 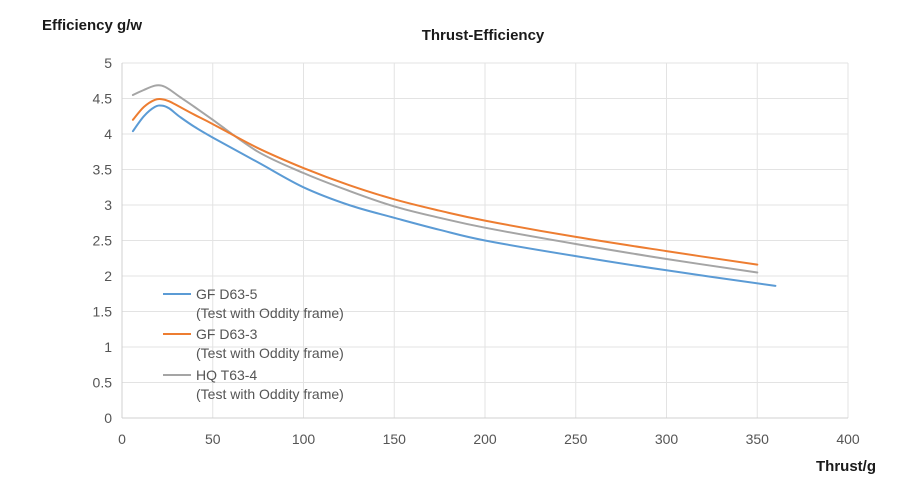 What do you see at coordinates (108, 205) in the screenshot?
I see `y-tick-label: 3` at bounding box center [108, 205].